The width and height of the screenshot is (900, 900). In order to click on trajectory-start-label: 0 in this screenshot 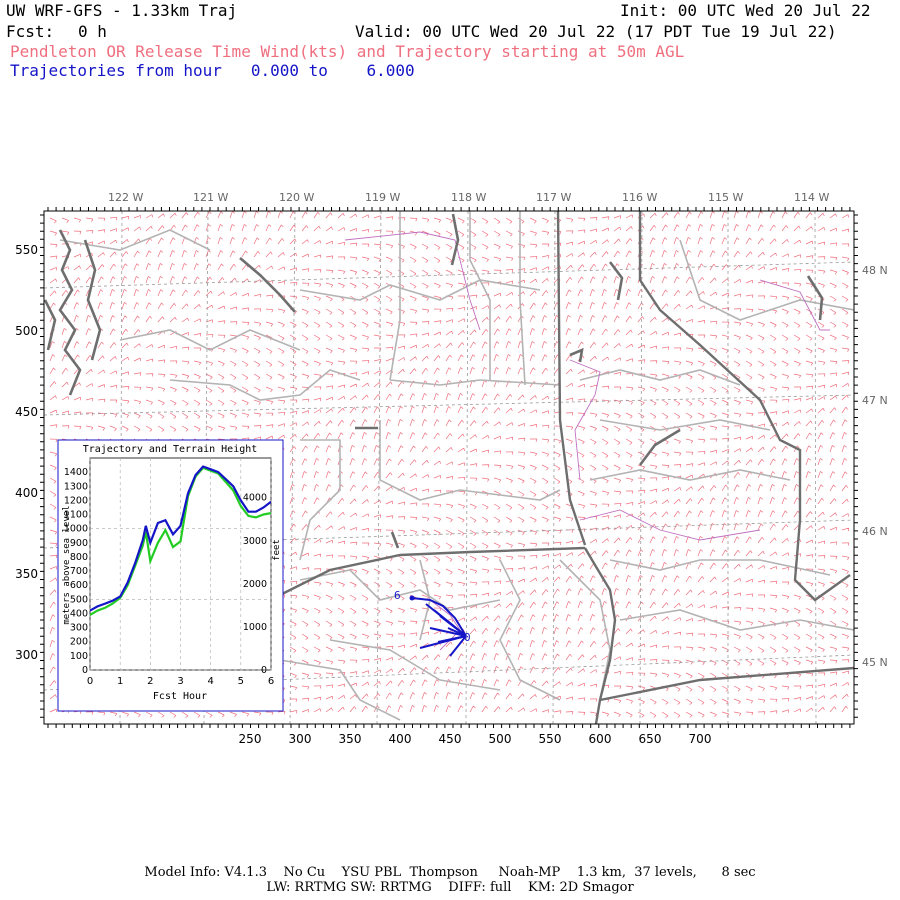, I will do `click(467, 637)`.